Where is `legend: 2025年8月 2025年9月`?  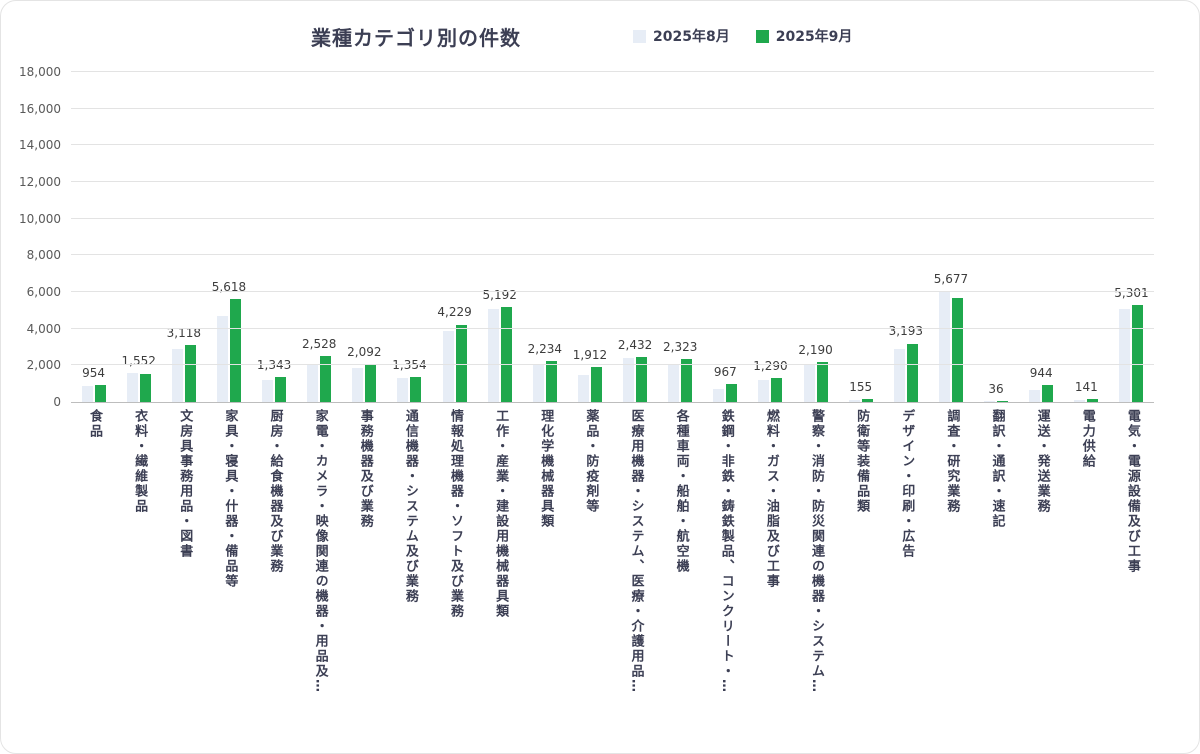 legend: 2025年8月 2025年9月 is located at coordinates (742, 36).